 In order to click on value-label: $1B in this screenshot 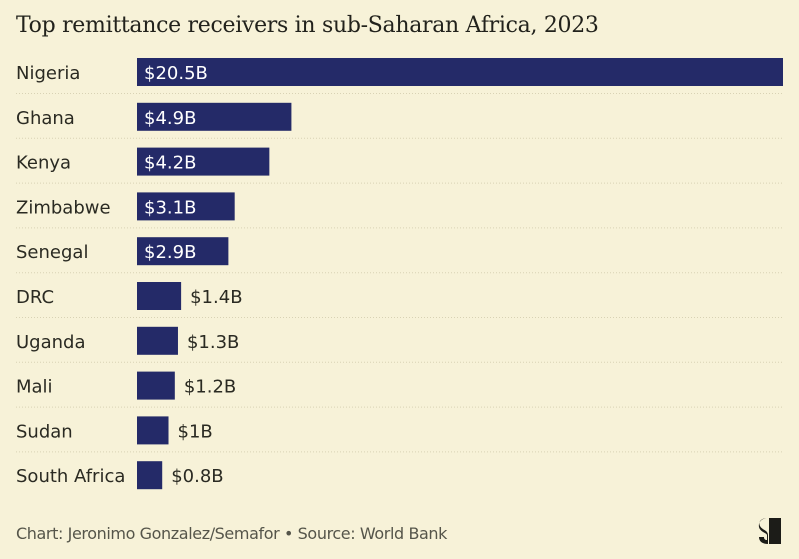, I will do `click(195, 431)`.